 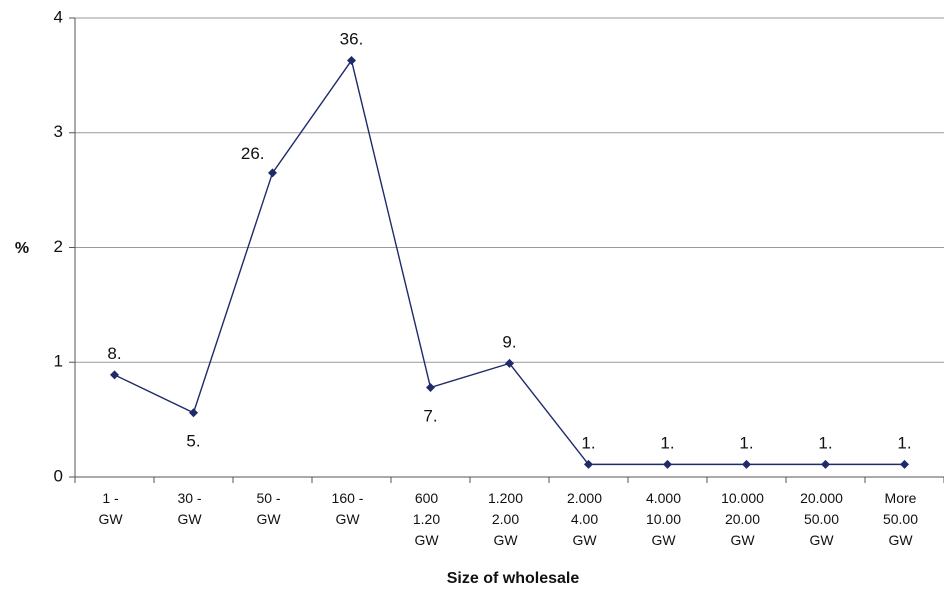 What do you see at coordinates (58, 361) in the screenshot?
I see `y-tick-label: 1` at bounding box center [58, 361].